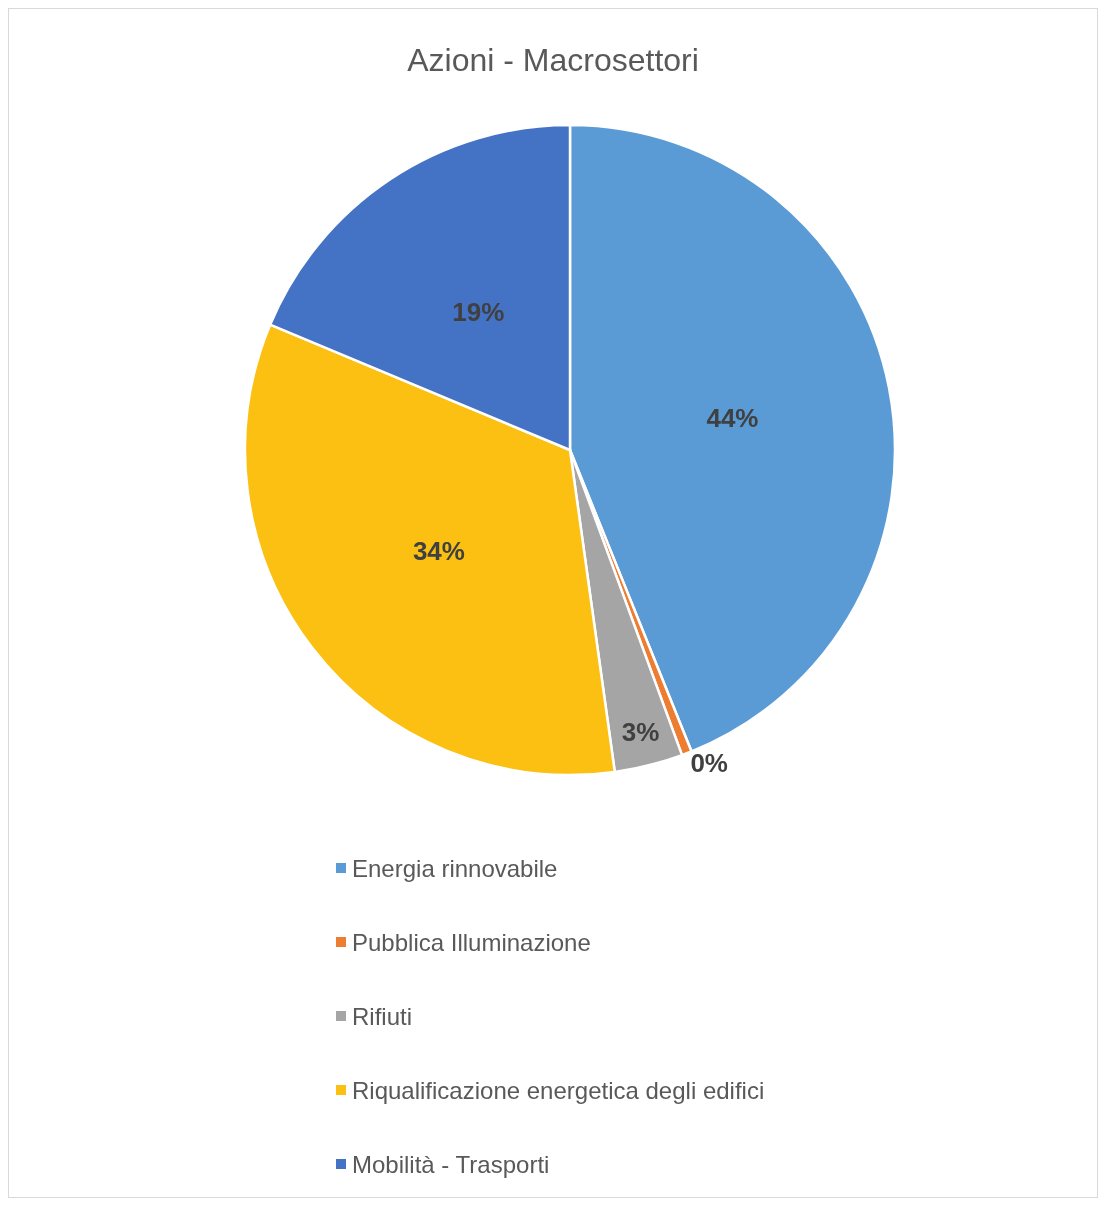 This screenshot has height=1207, width=1106. Describe the element at coordinates (732, 418) in the screenshot. I see `data-label: 44%` at that location.